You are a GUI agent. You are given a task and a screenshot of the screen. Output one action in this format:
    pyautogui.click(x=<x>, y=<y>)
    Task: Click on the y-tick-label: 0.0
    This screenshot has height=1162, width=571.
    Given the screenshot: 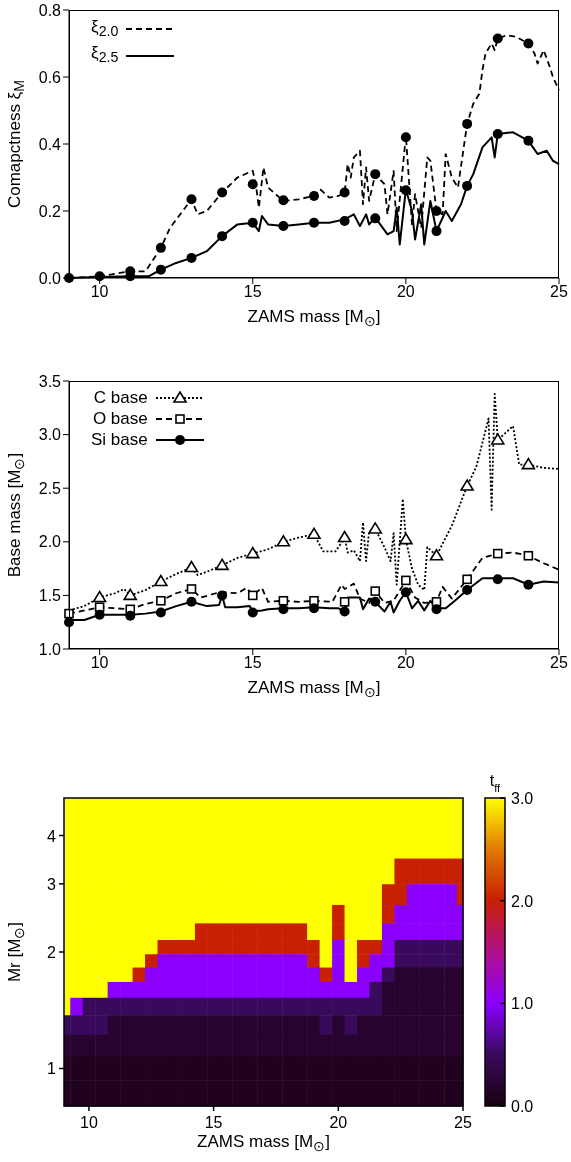 What is the action you would take?
    pyautogui.click(x=50, y=278)
    